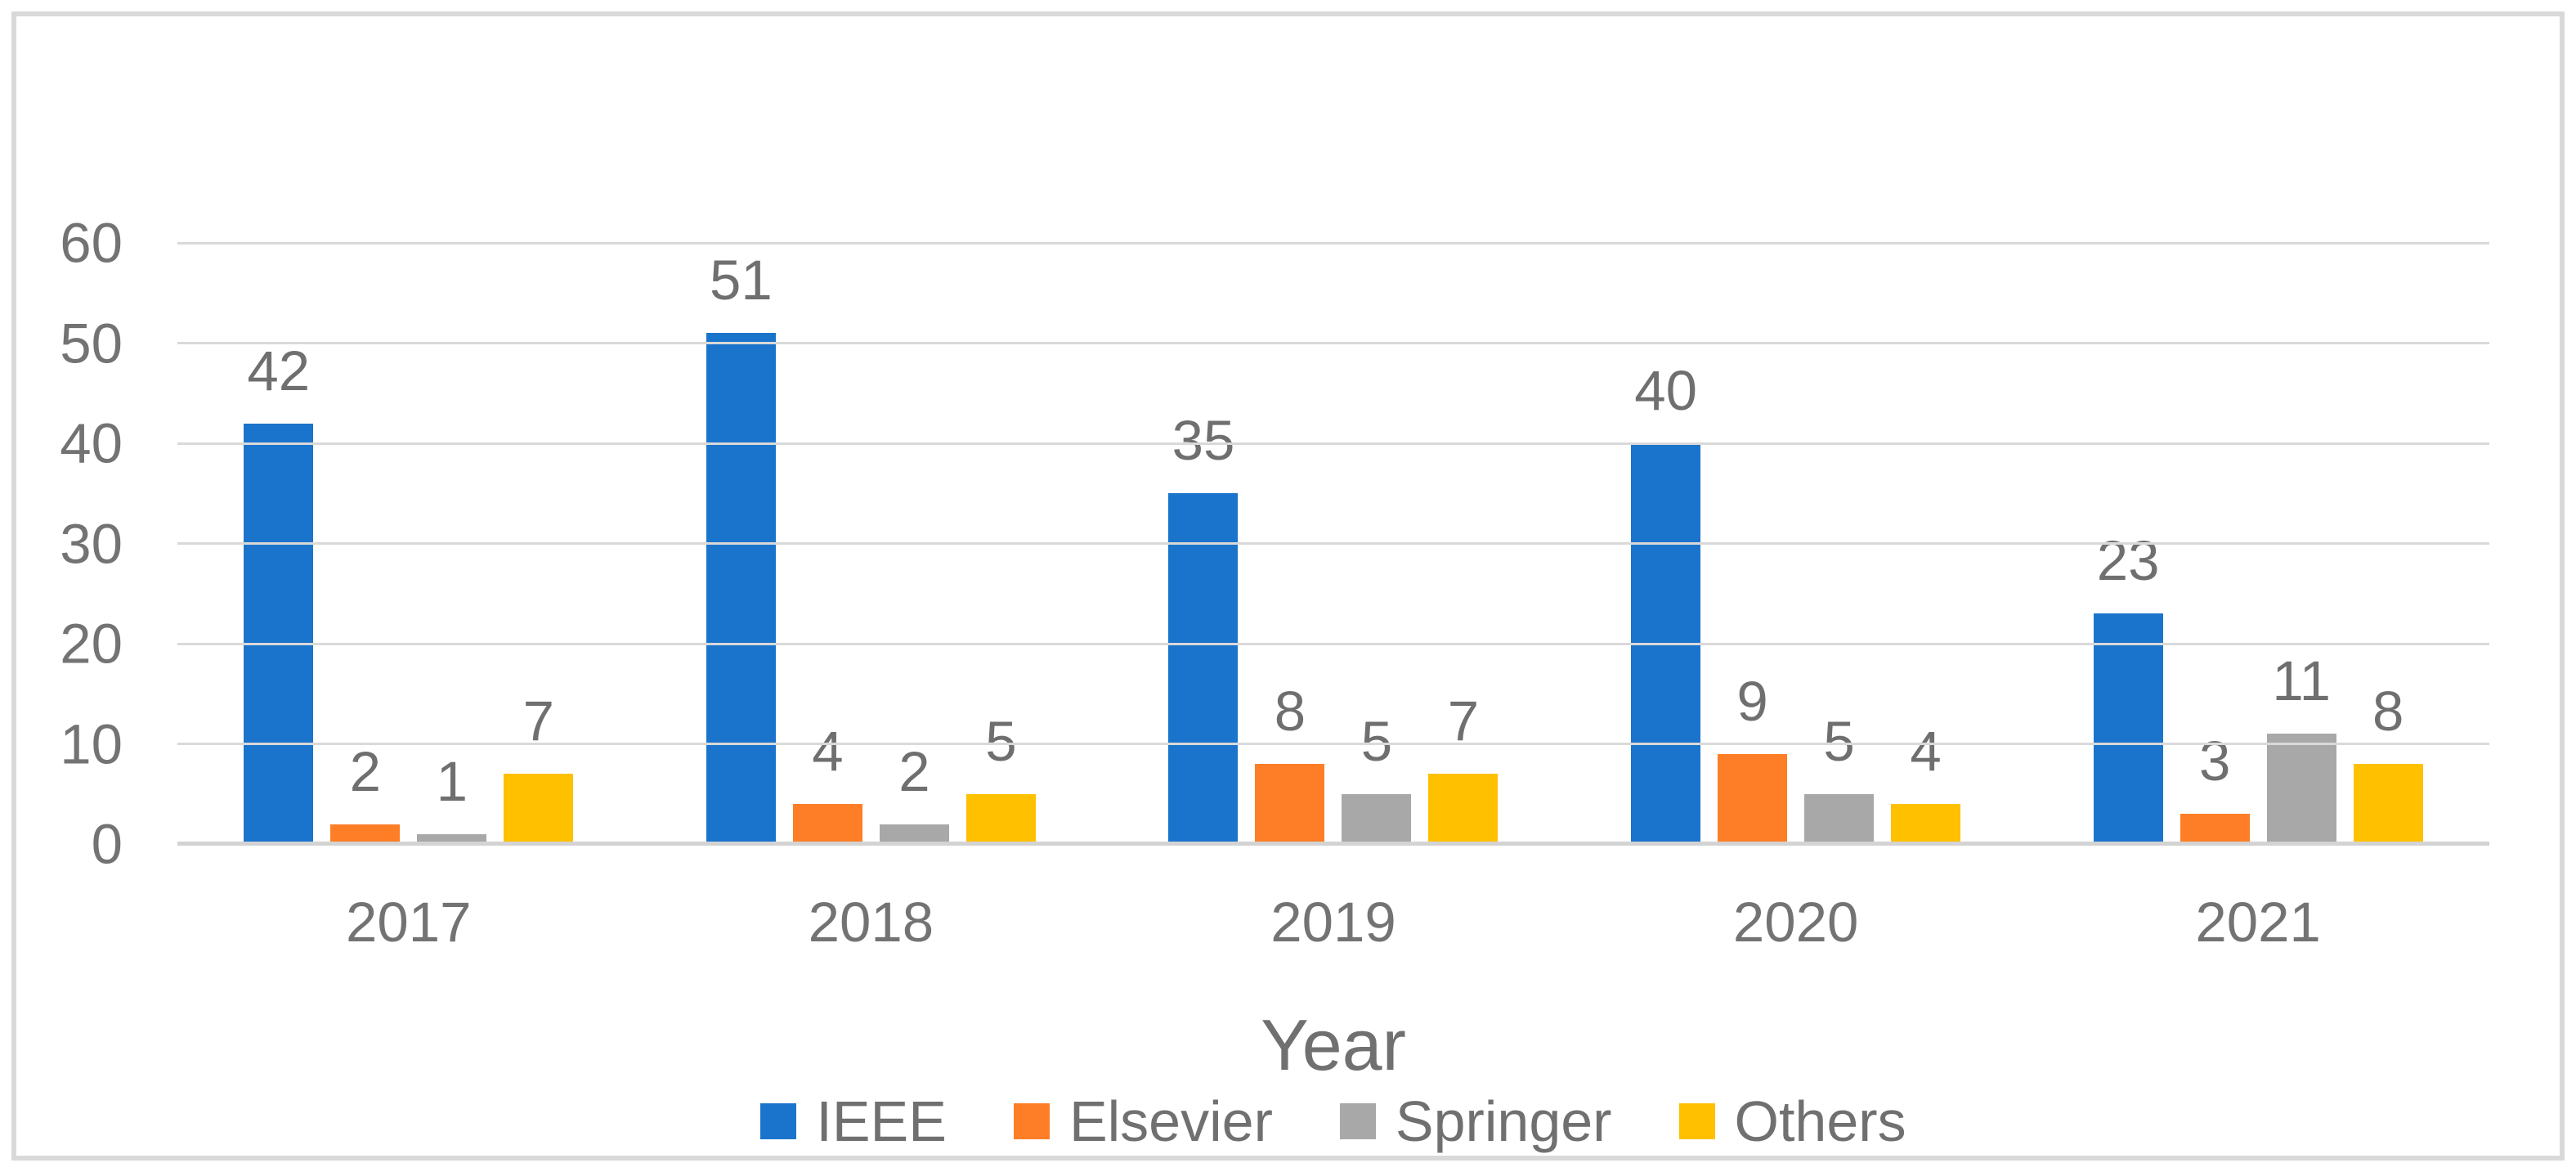  I want to click on legend-label-others: Others, so click(1820, 1121).